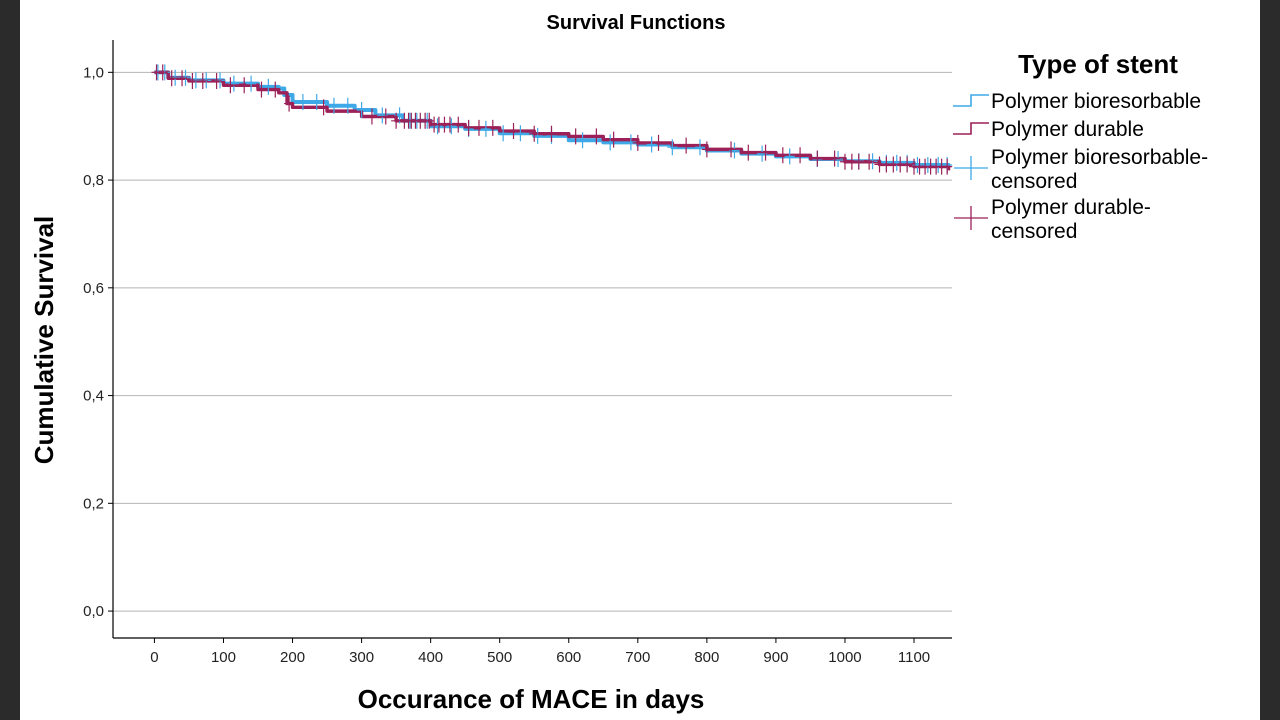 Image resolution: width=1280 pixels, height=720 pixels. What do you see at coordinates (1098, 64) in the screenshot?
I see `legend-title: Type of stent` at bounding box center [1098, 64].